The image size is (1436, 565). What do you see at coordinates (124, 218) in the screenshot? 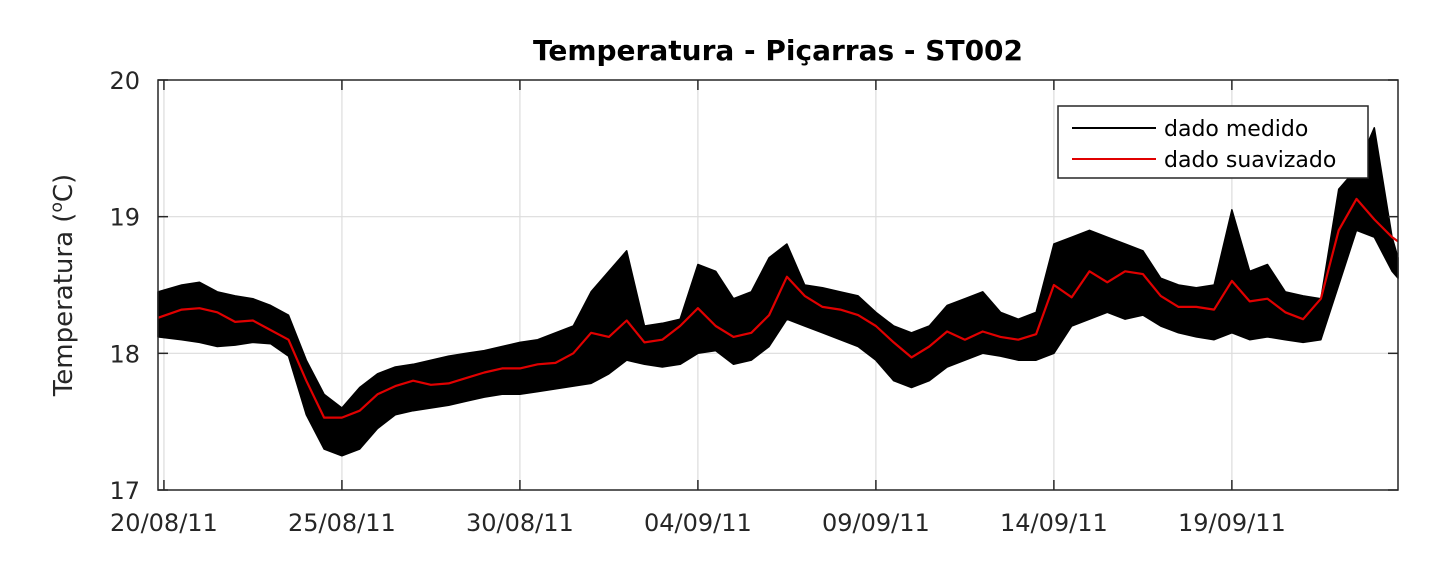
I see `y-tick-label: 19` at bounding box center [124, 218].